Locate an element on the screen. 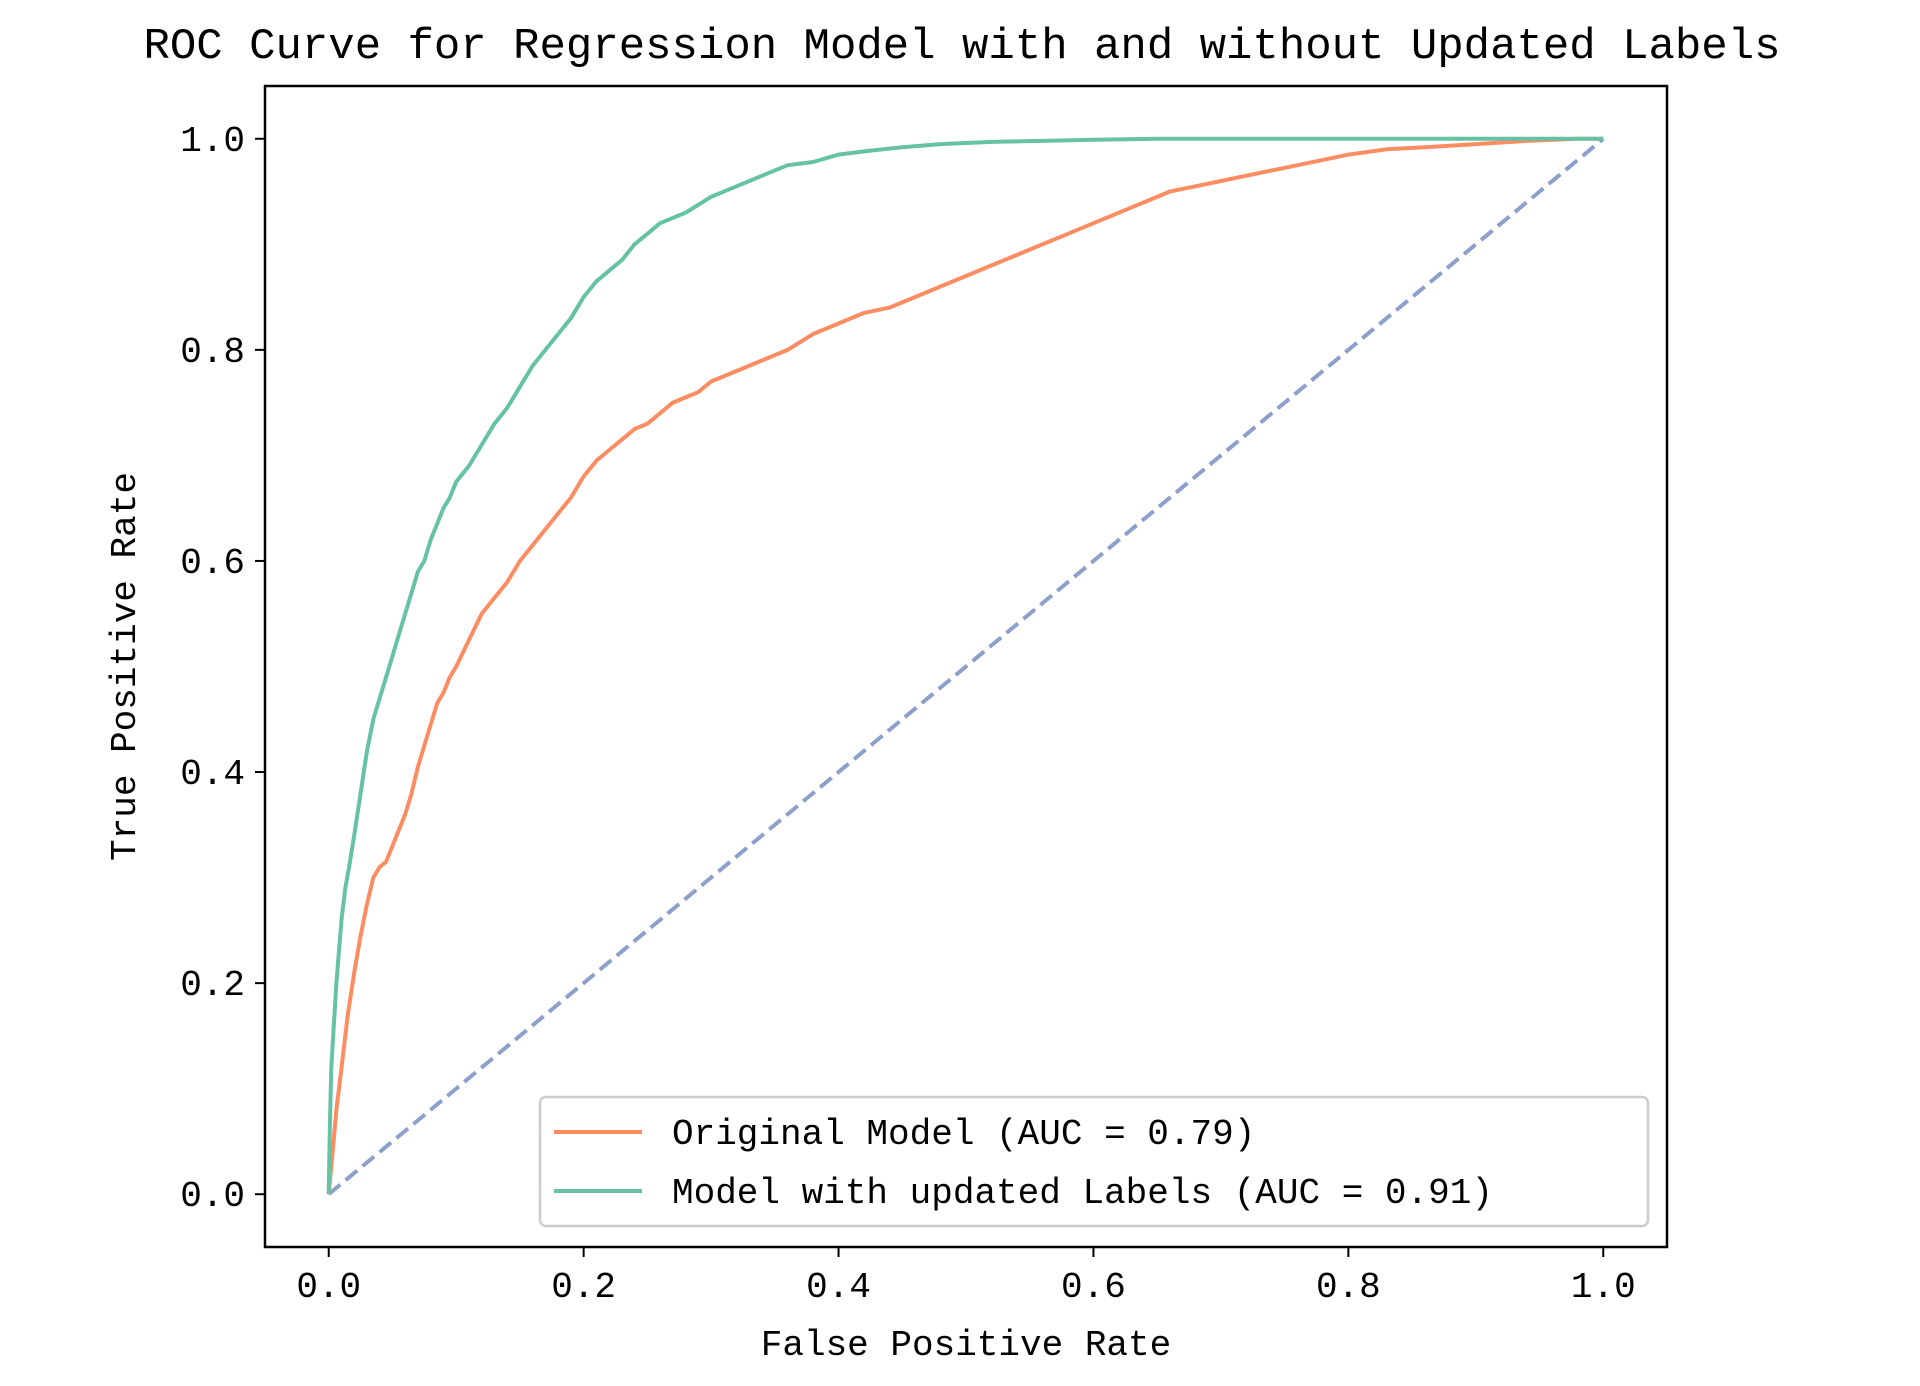  y-tick-label: 0.4 is located at coordinates (212, 774).